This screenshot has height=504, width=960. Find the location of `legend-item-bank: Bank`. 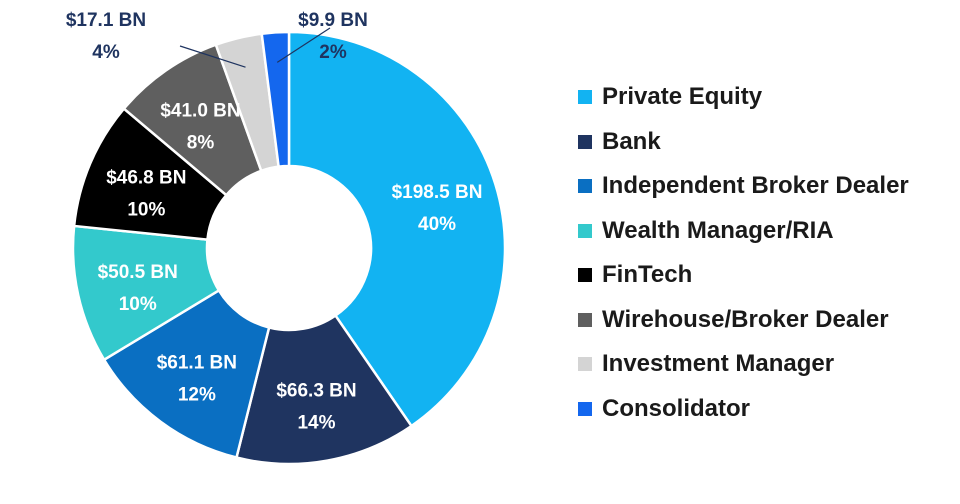

legend-item-bank: Bank is located at coordinates (743, 142).